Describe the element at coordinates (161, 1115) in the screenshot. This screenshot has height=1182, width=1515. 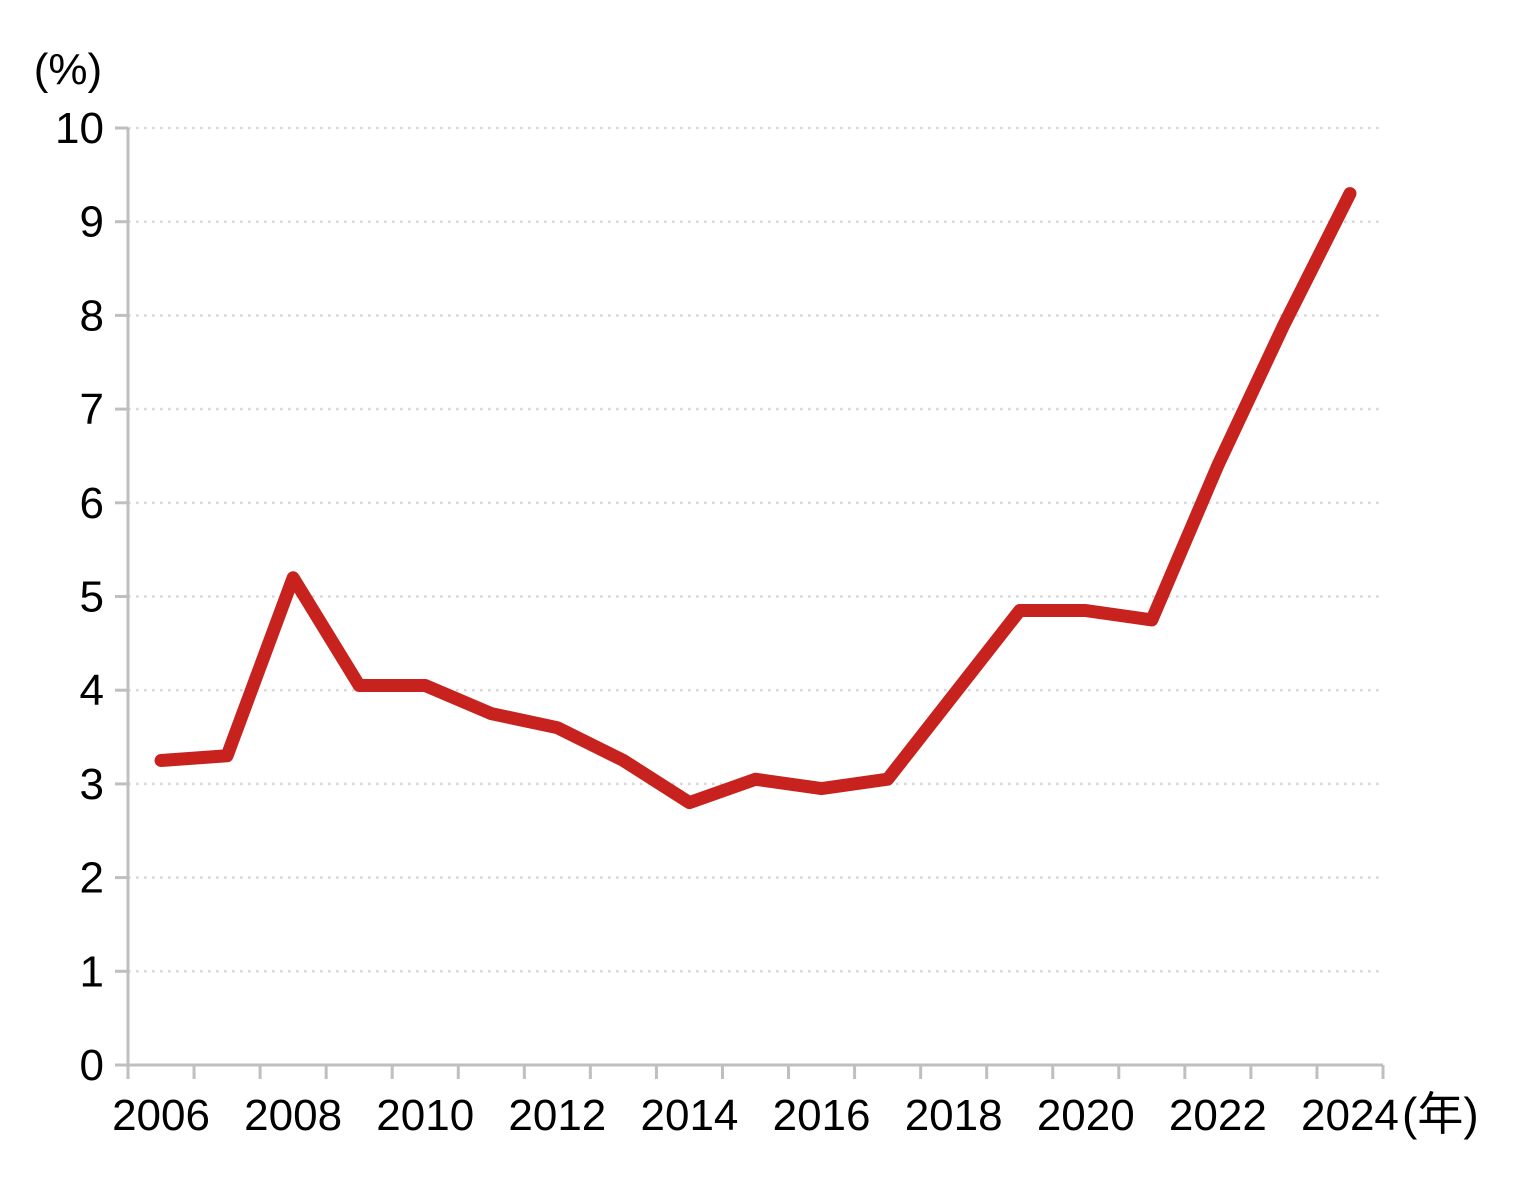
I see `x-tick-label: 2006` at that location.